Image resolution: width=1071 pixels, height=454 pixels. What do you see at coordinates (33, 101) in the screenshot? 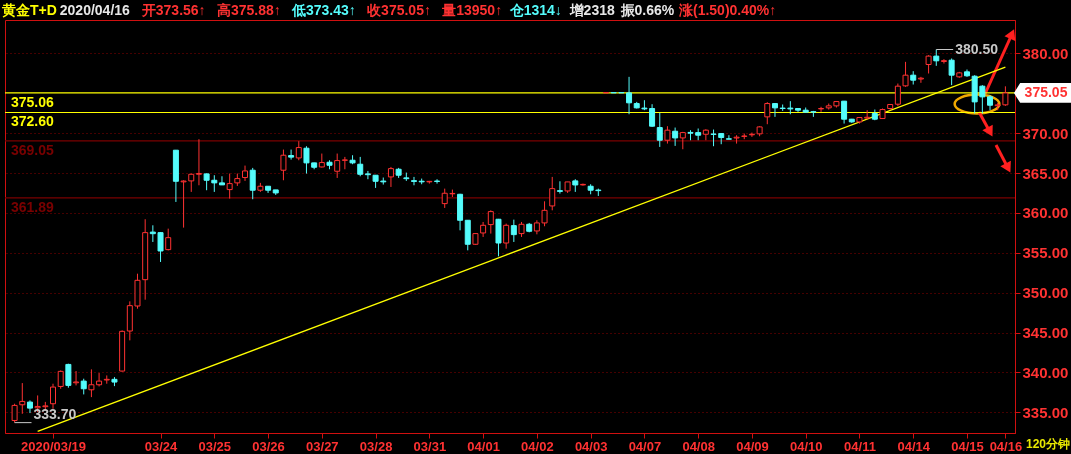
I see `ref-line-label: 375.06` at bounding box center [33, 101].